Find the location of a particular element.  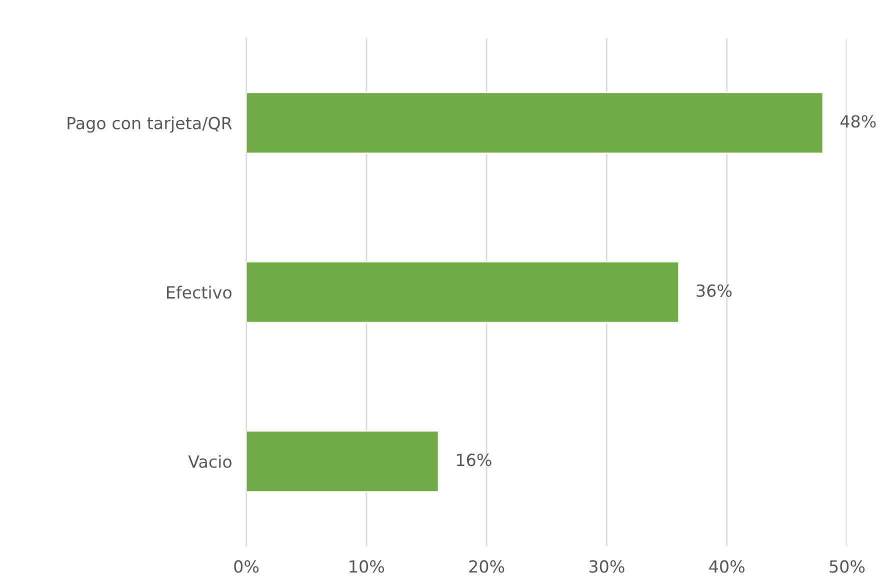

x-tick-label: 0% is located at coordinates (246, 566).